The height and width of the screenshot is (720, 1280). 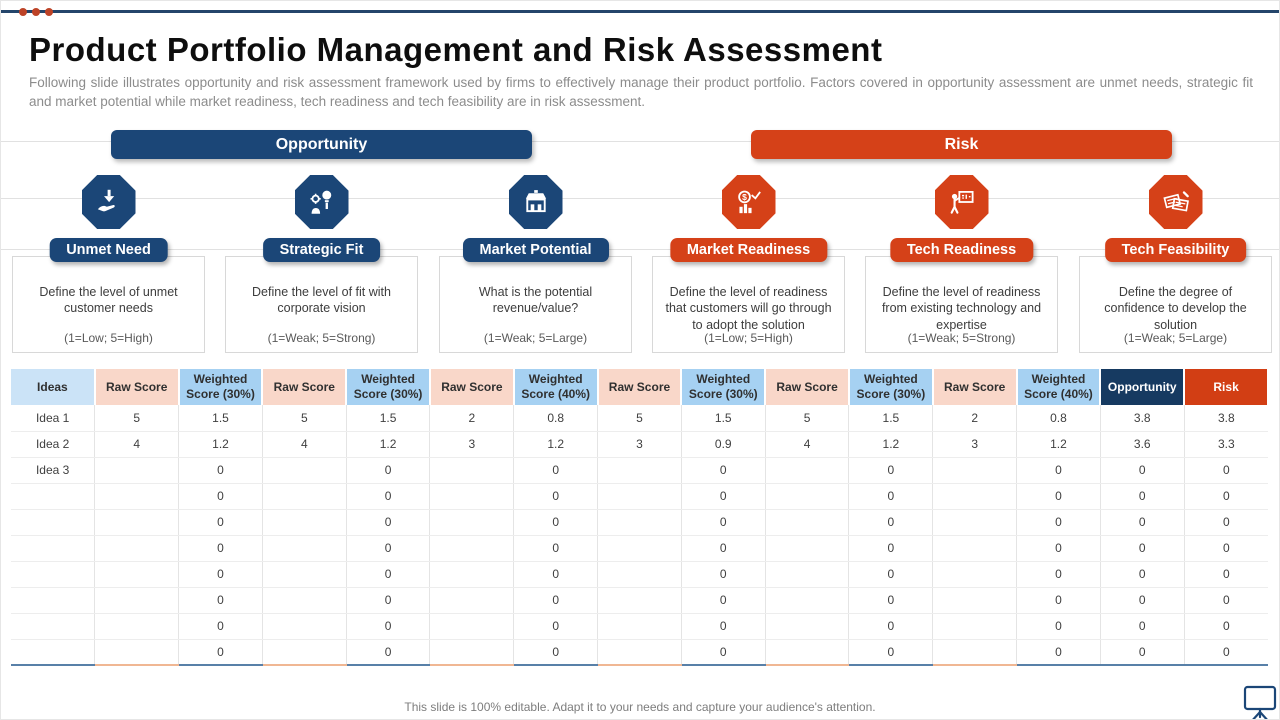 What do you see at coordinates (640, 11) in the screenshot?
I see `top-rule` at bounding box center [640, 11].